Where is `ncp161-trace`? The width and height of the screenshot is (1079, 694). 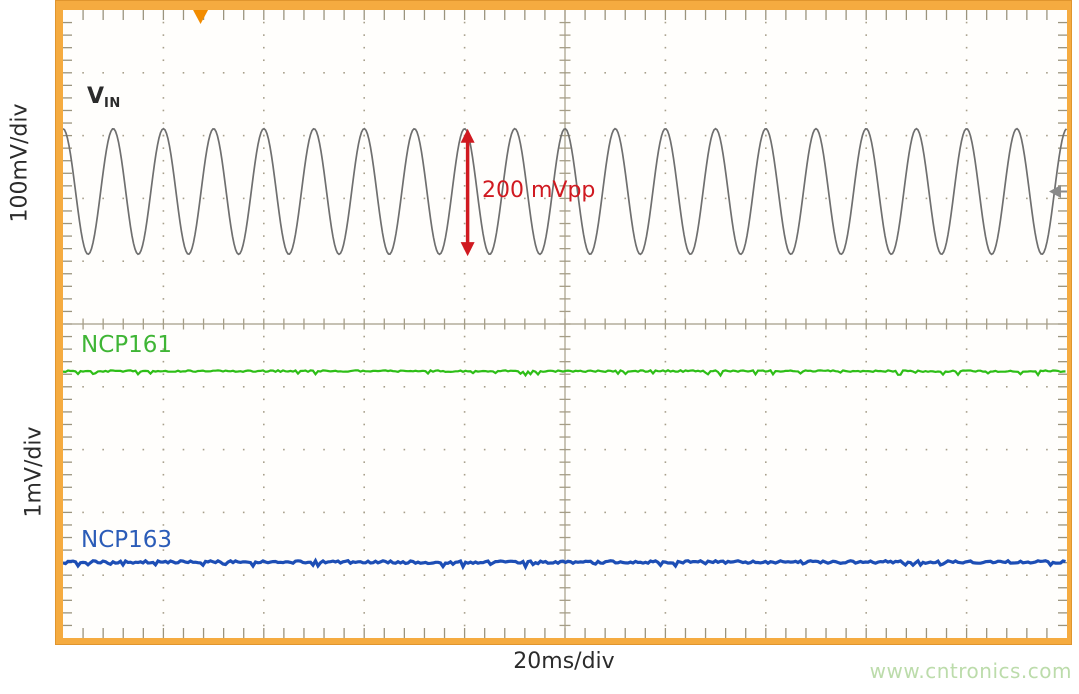 ncp161-trace is located at coordinates (564, 373).